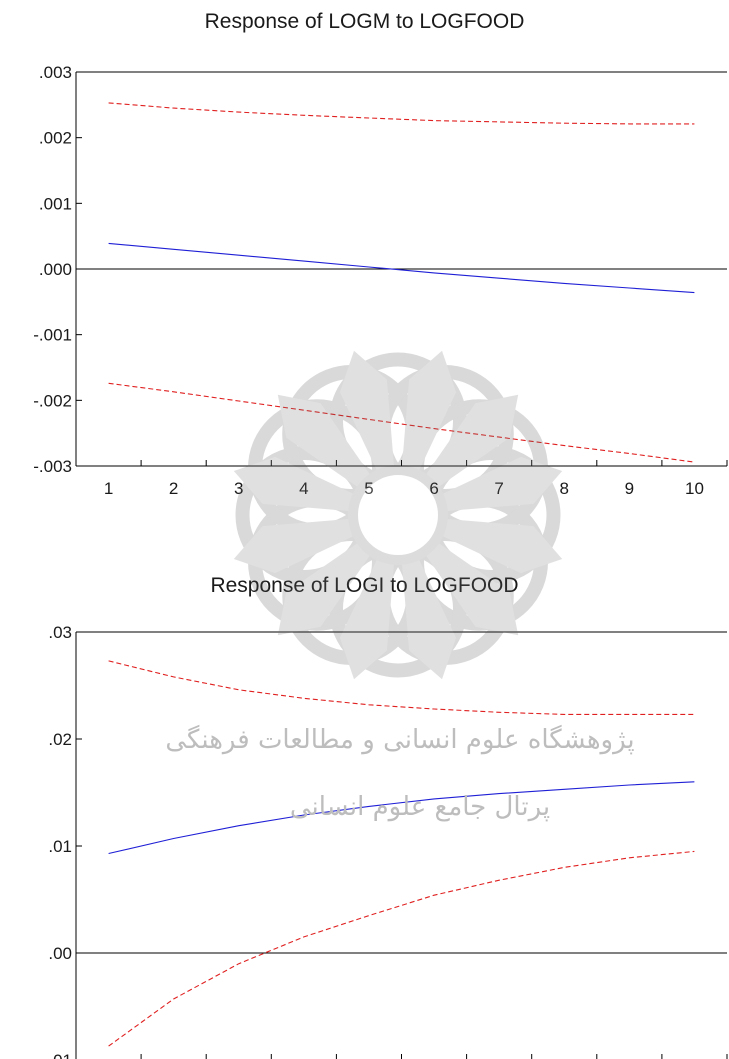 Image resolution: width=729 pixels, height=1059 pixels. What do you see at coordinates (60, 739) in the screenshot?
I see `y-tick-label: .02` at bounding box center [60, 739].